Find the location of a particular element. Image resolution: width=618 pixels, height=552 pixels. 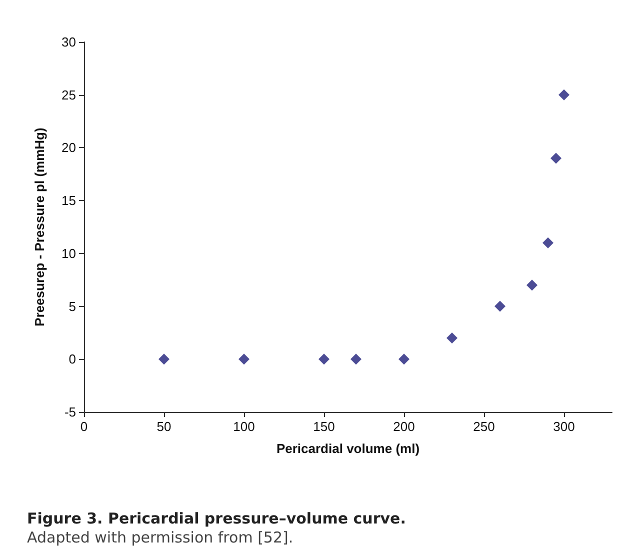

x-tick-label: 250 is located at coordinates (484, 426).